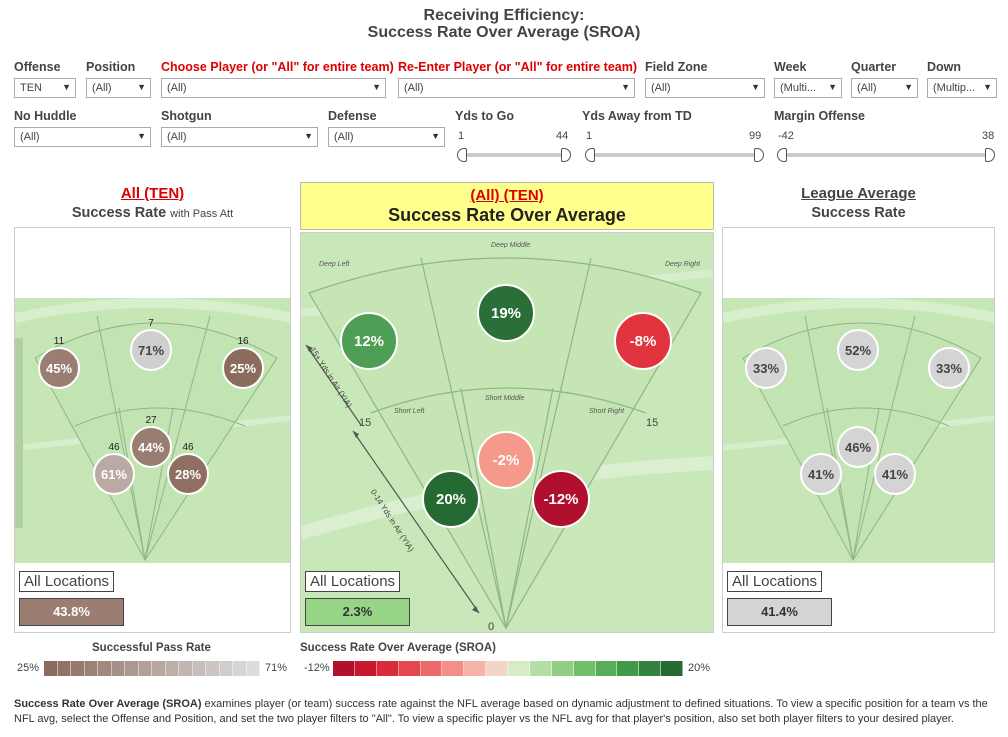  I want to click on field-zone-select: (All) ▼, so click(705, 88).